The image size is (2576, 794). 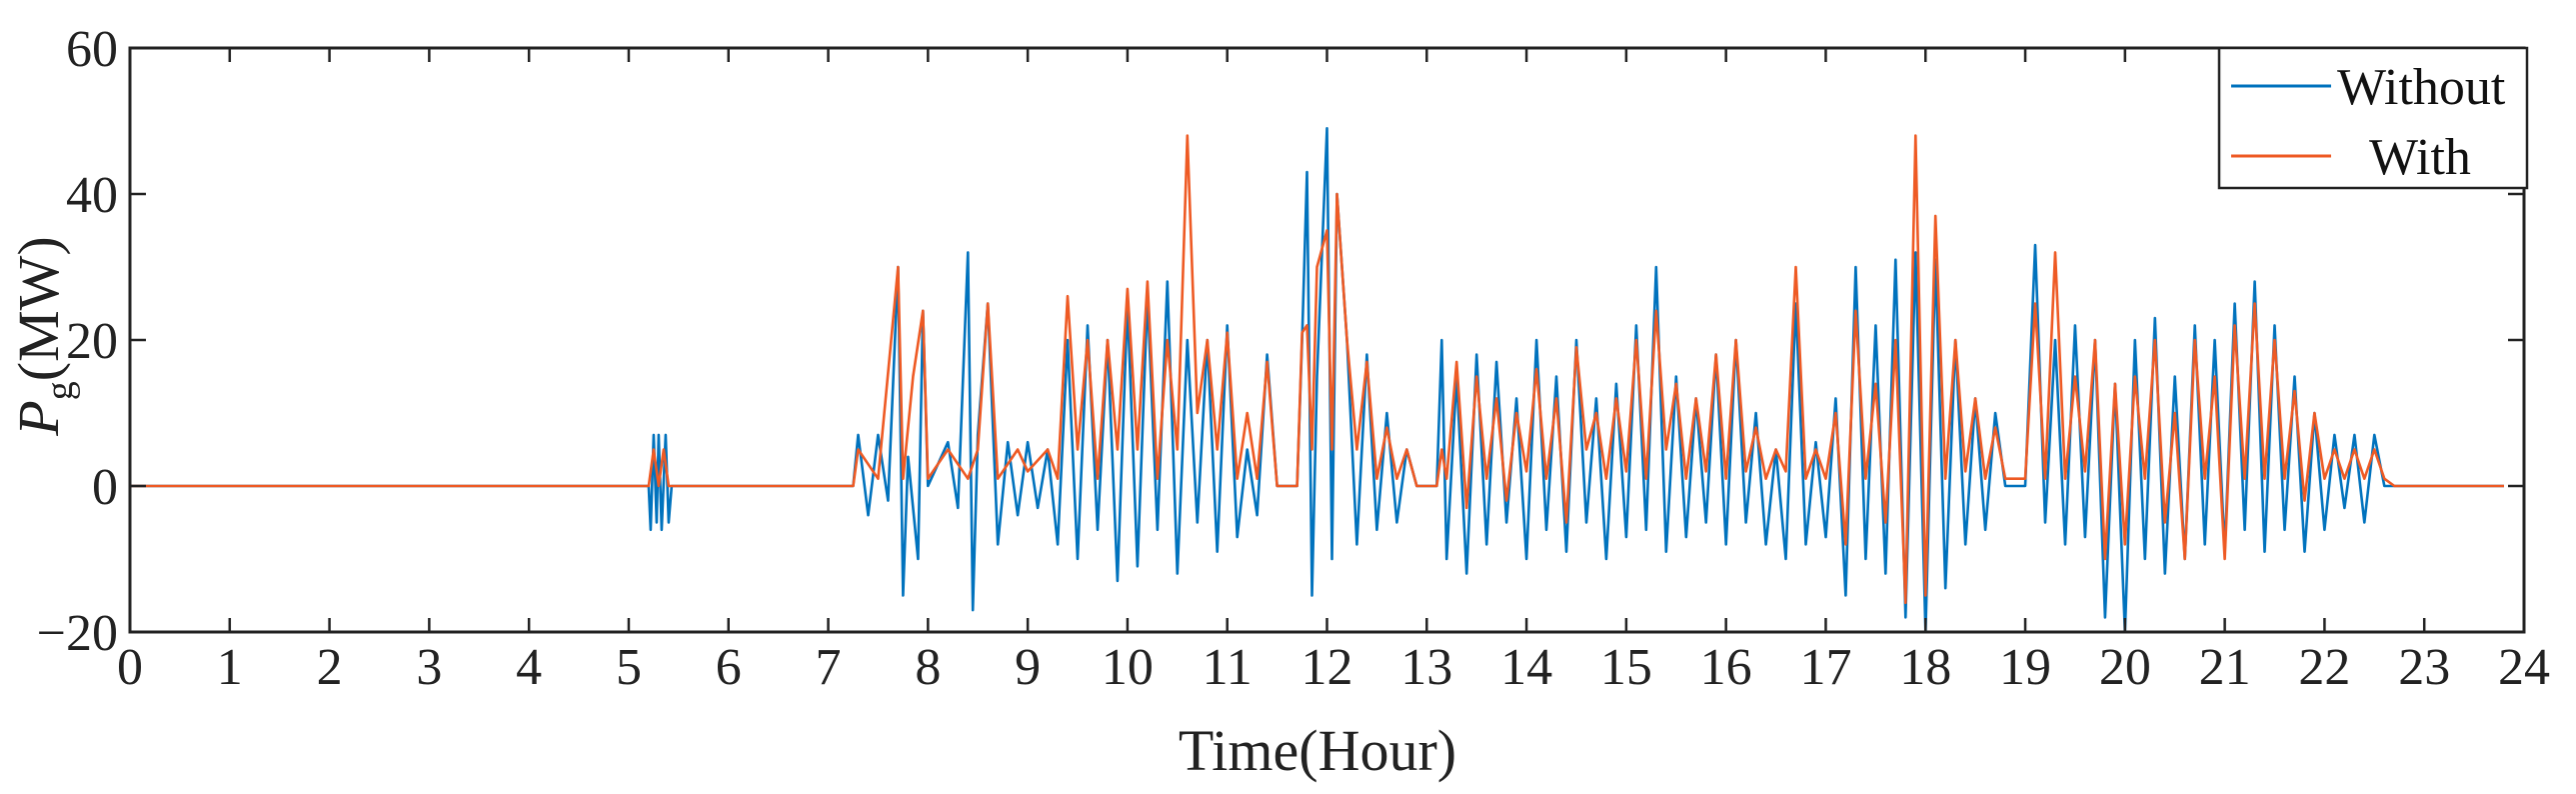 What do you see at coordinates (1317, 750) in the screenshot?
I see `x-axis-label: Time(Hour)` at bounding box center [1317, 750].